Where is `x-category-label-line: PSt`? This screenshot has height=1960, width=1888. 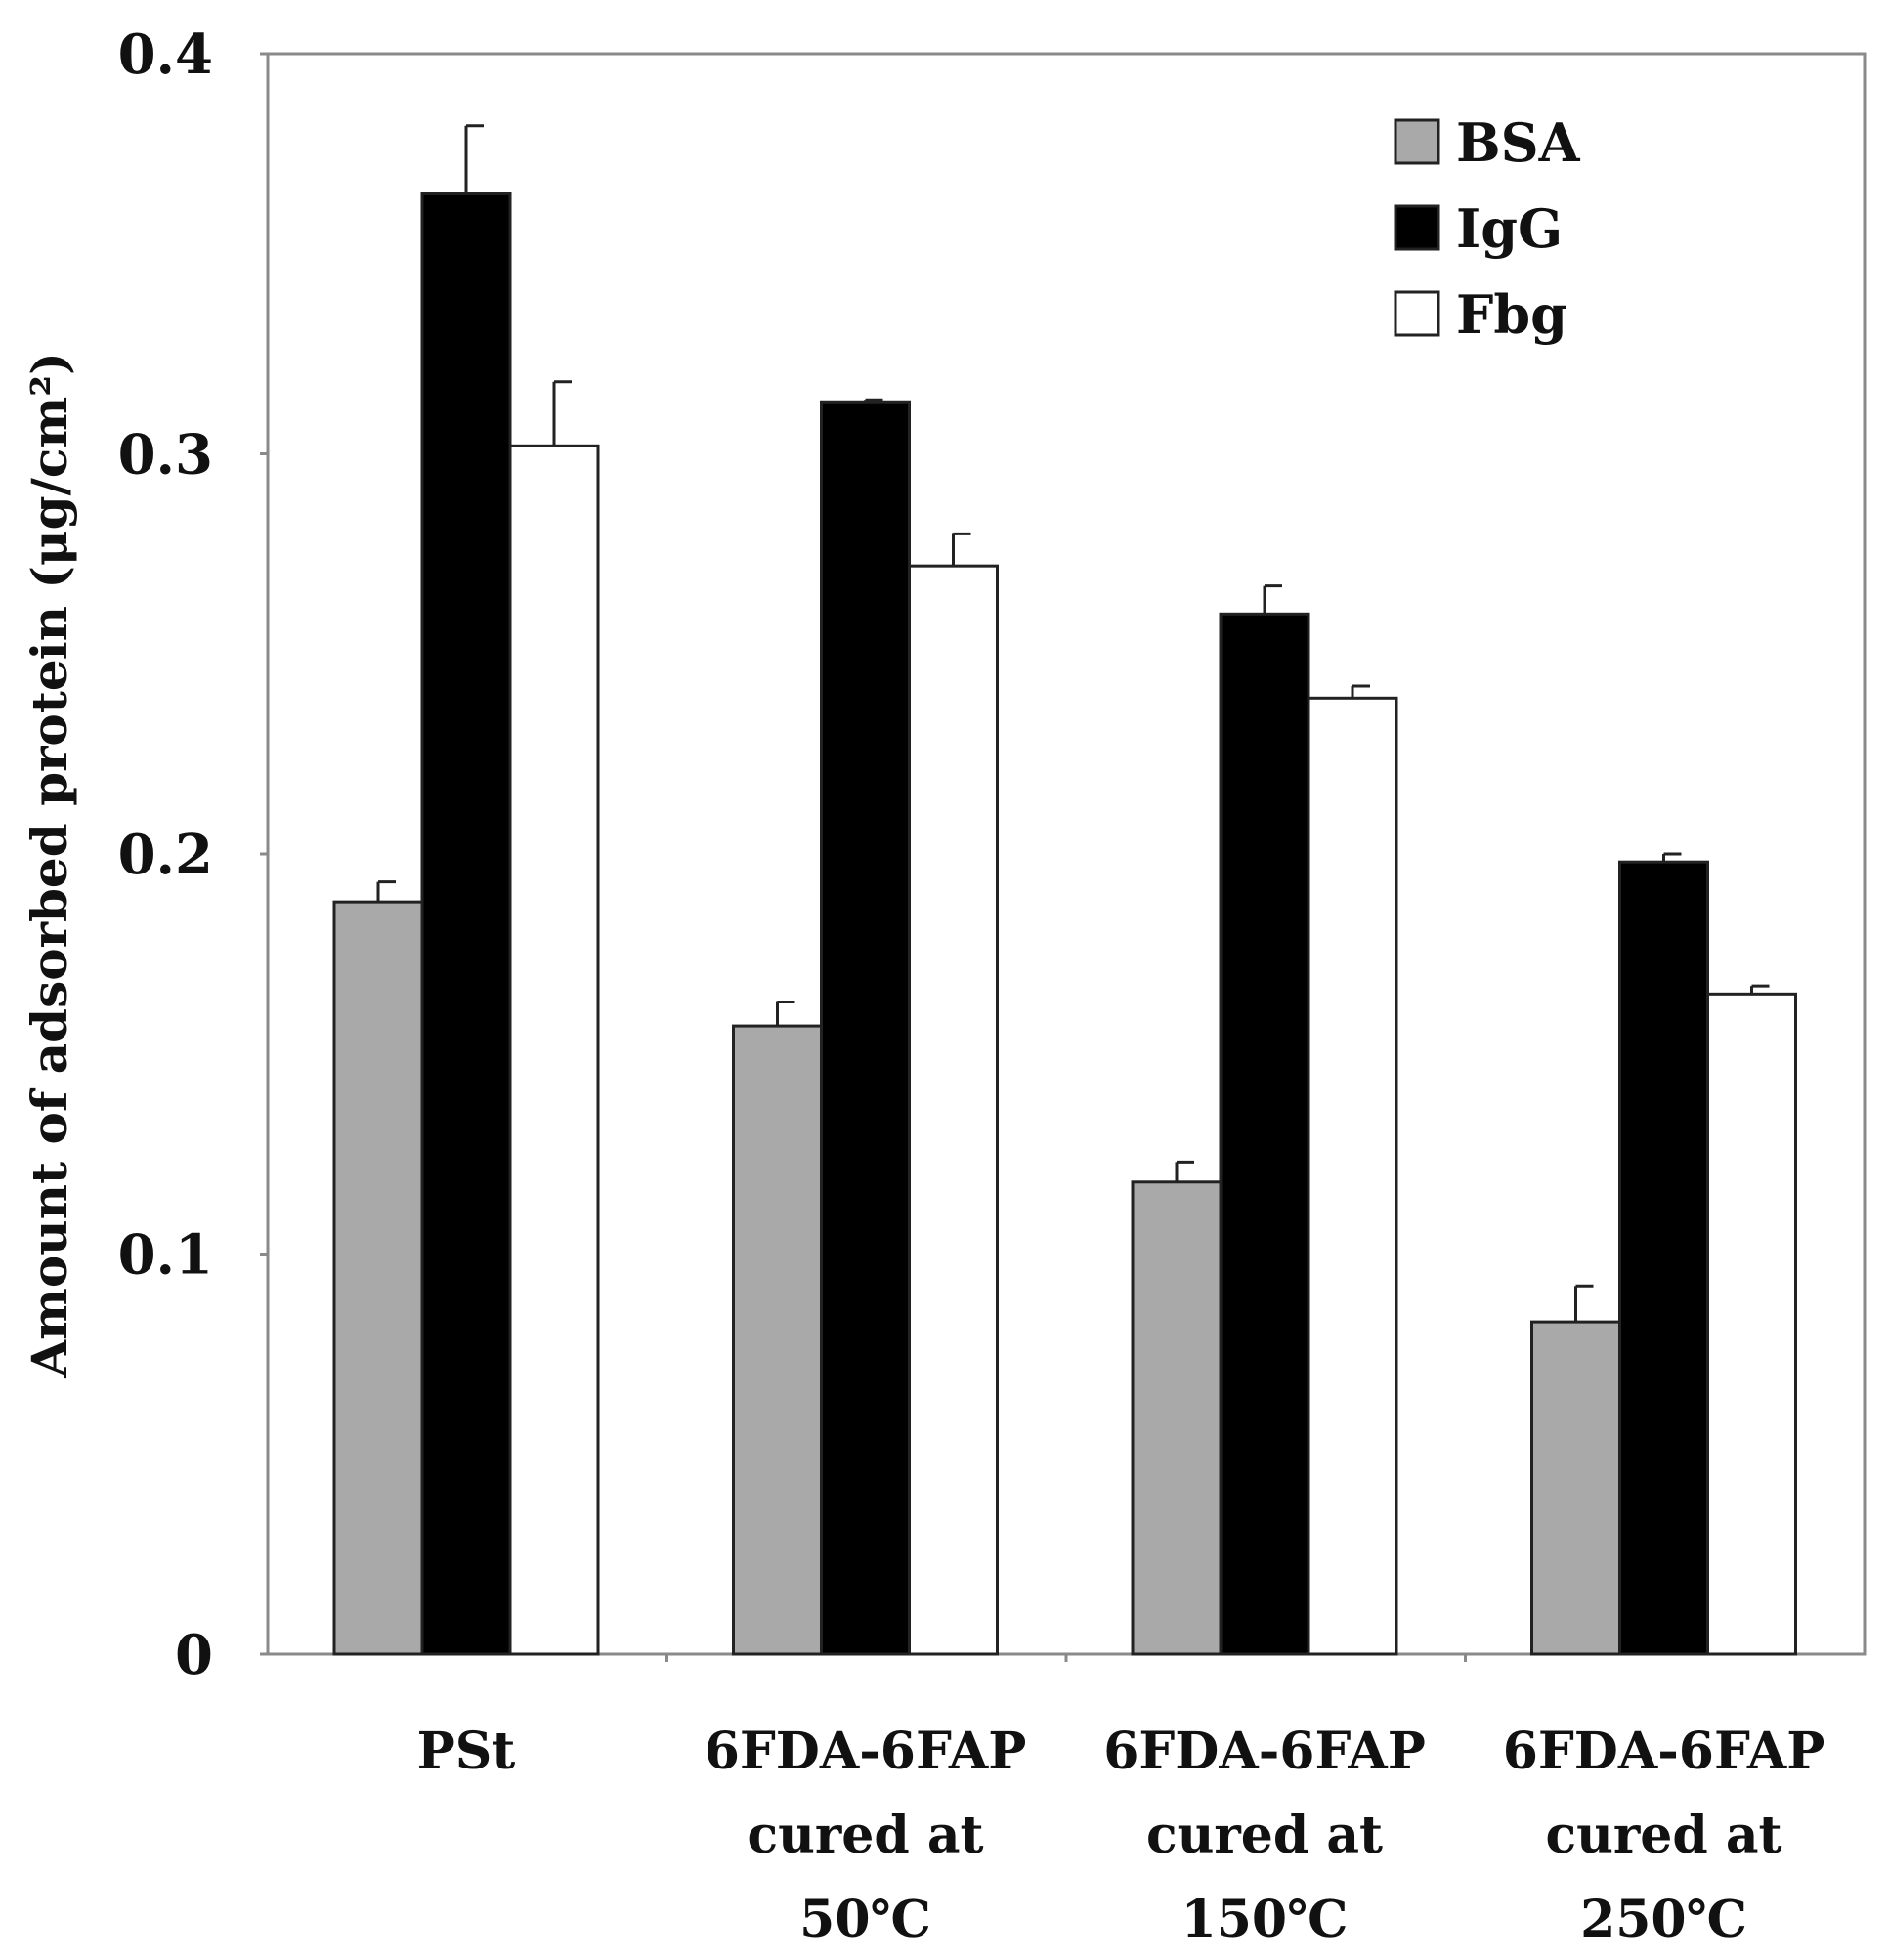
x-category-label-line: PSt is located at coordinates (467, 1751).